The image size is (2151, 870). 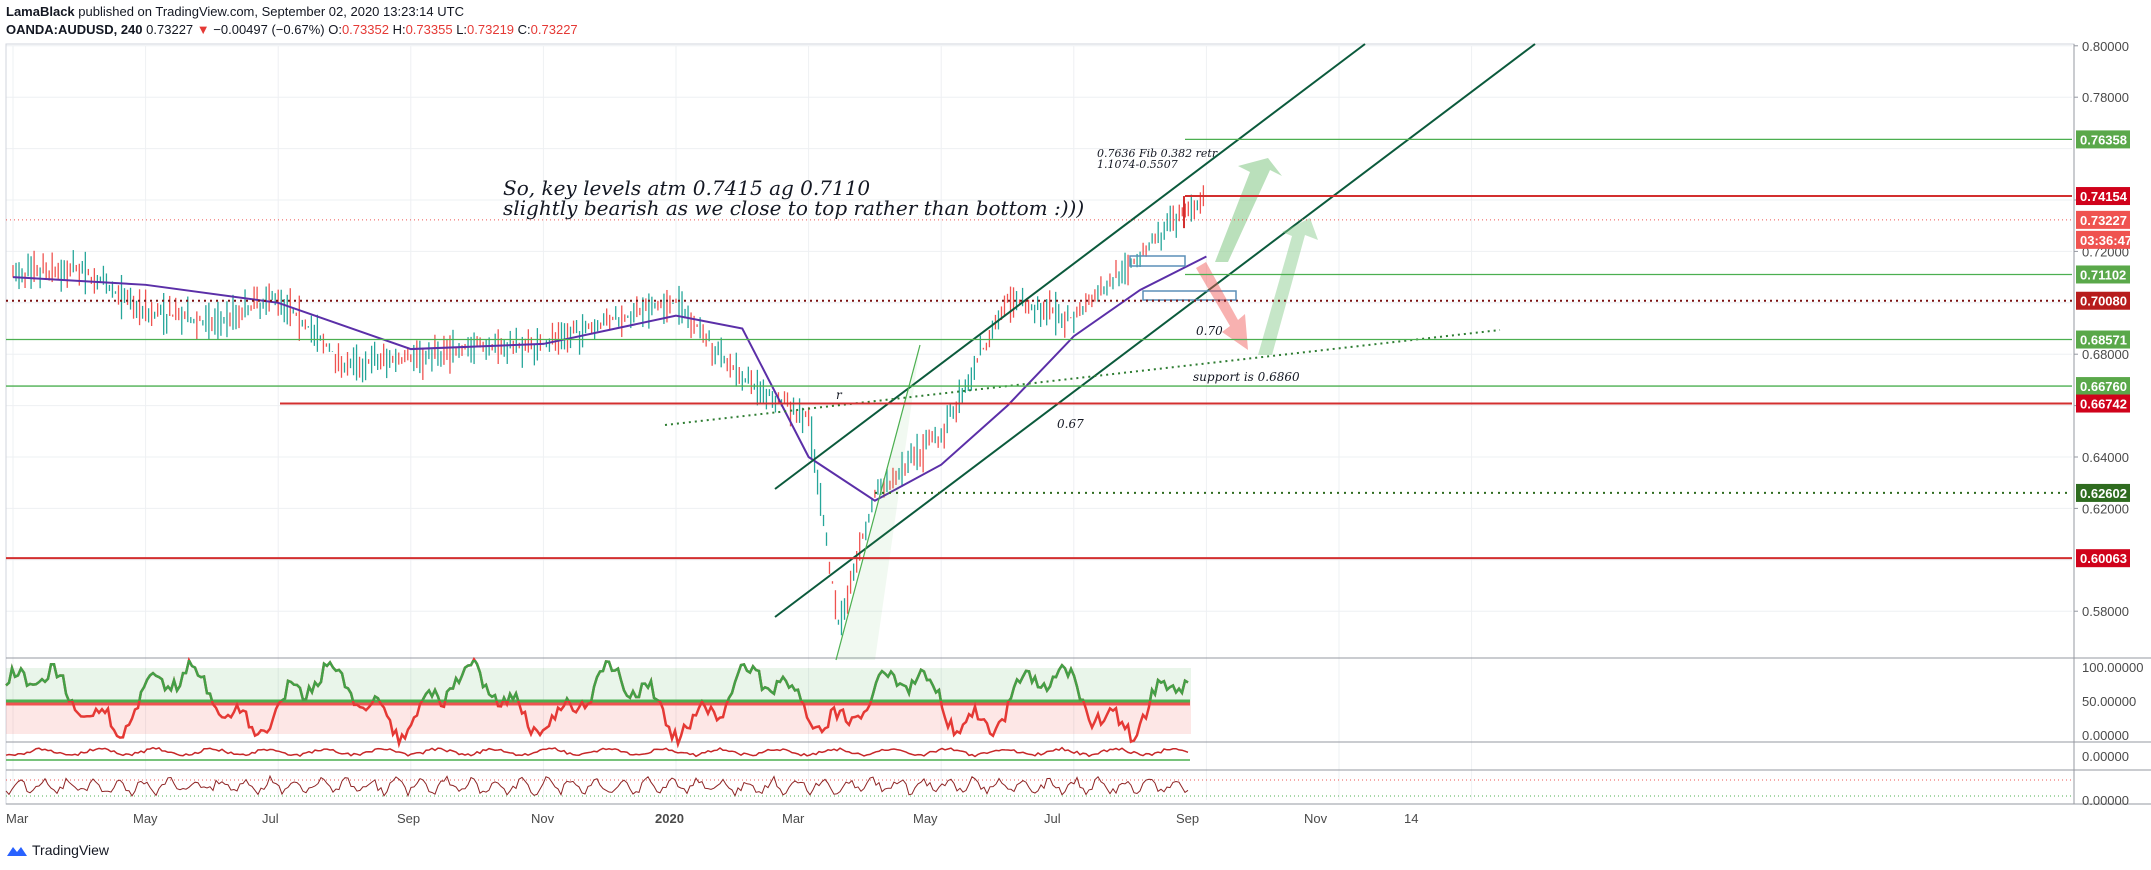 I want to click on dotted-trendline, so click(x=1082, y=377).